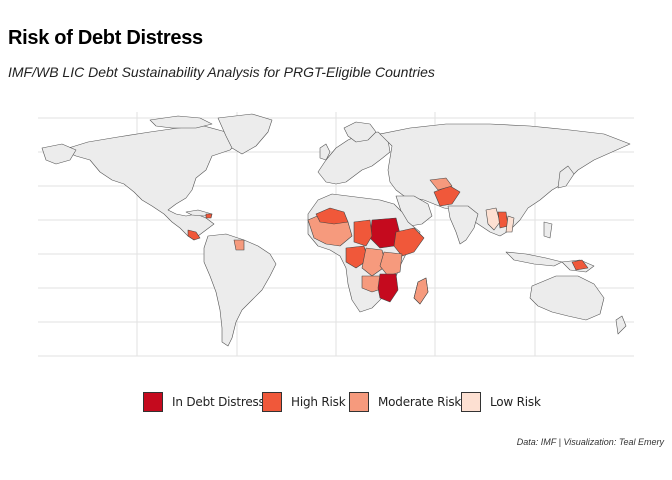 The width and height of the screenshot is (672, 480). Describe the element at coordinates (515, 402) in the screenshot. I see `legend-label-low: Low Risk` at that location.